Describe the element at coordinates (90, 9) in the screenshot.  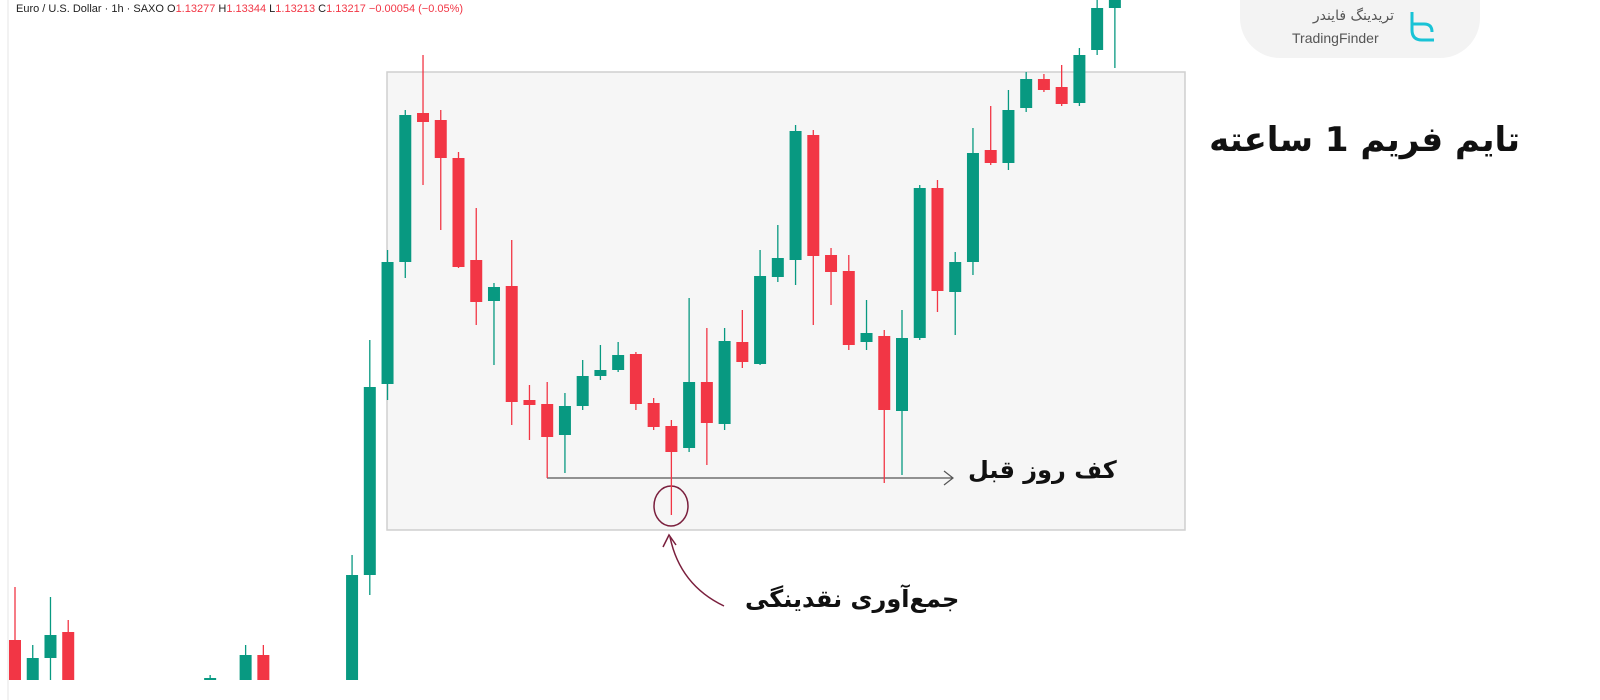
I see `symbol: Euro / U.S. Dollar · 1h · SAXO` at that location.